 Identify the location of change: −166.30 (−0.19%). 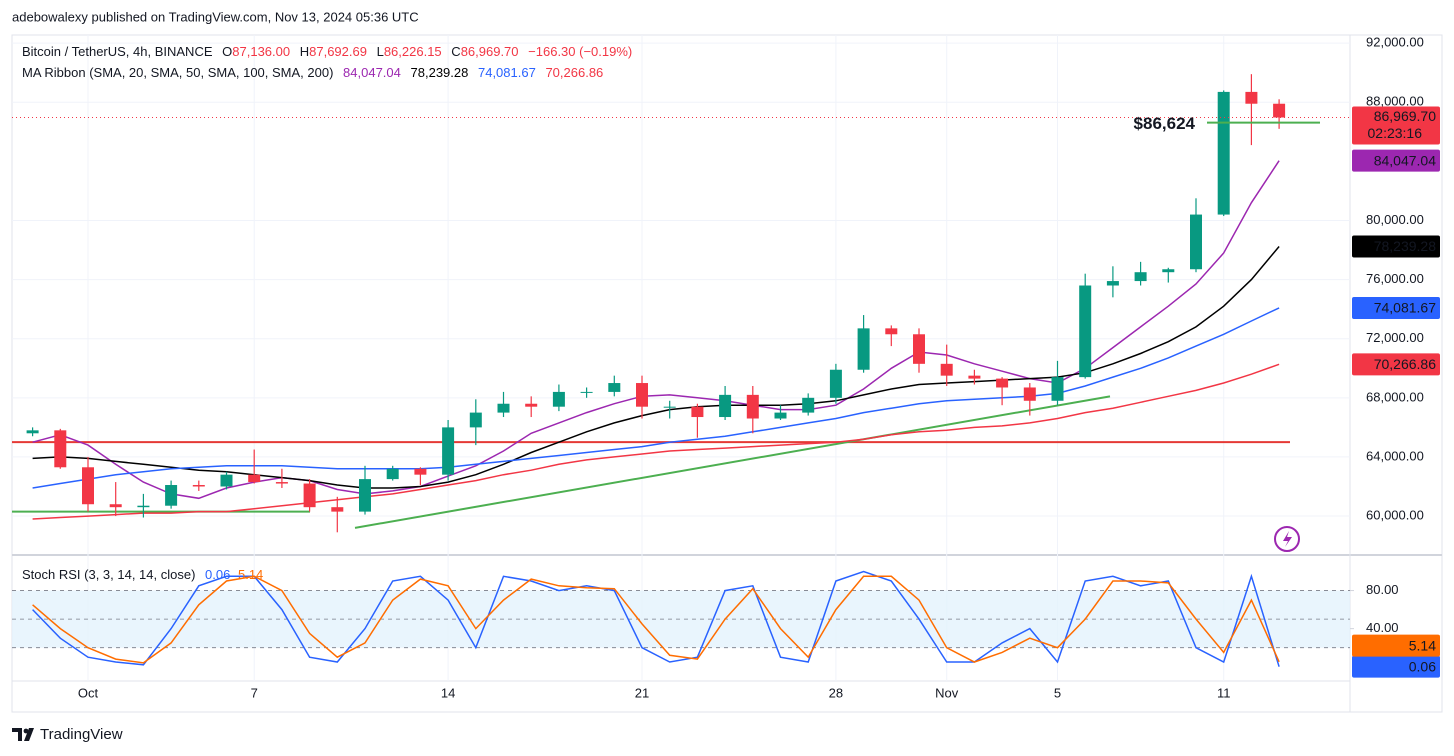
(580, 51).